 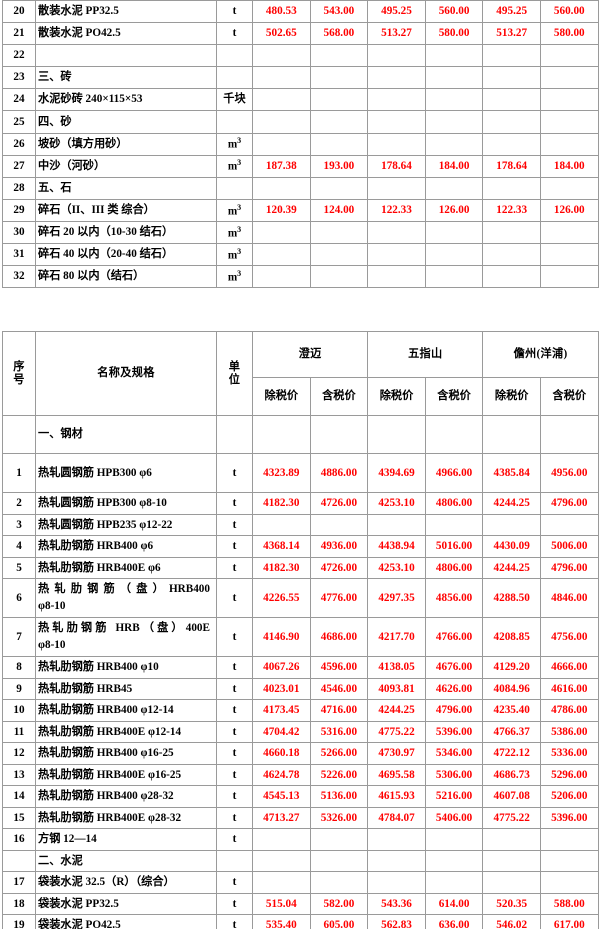 I want to click on row-price-4: 4385.84, so click(x=511, y=473).